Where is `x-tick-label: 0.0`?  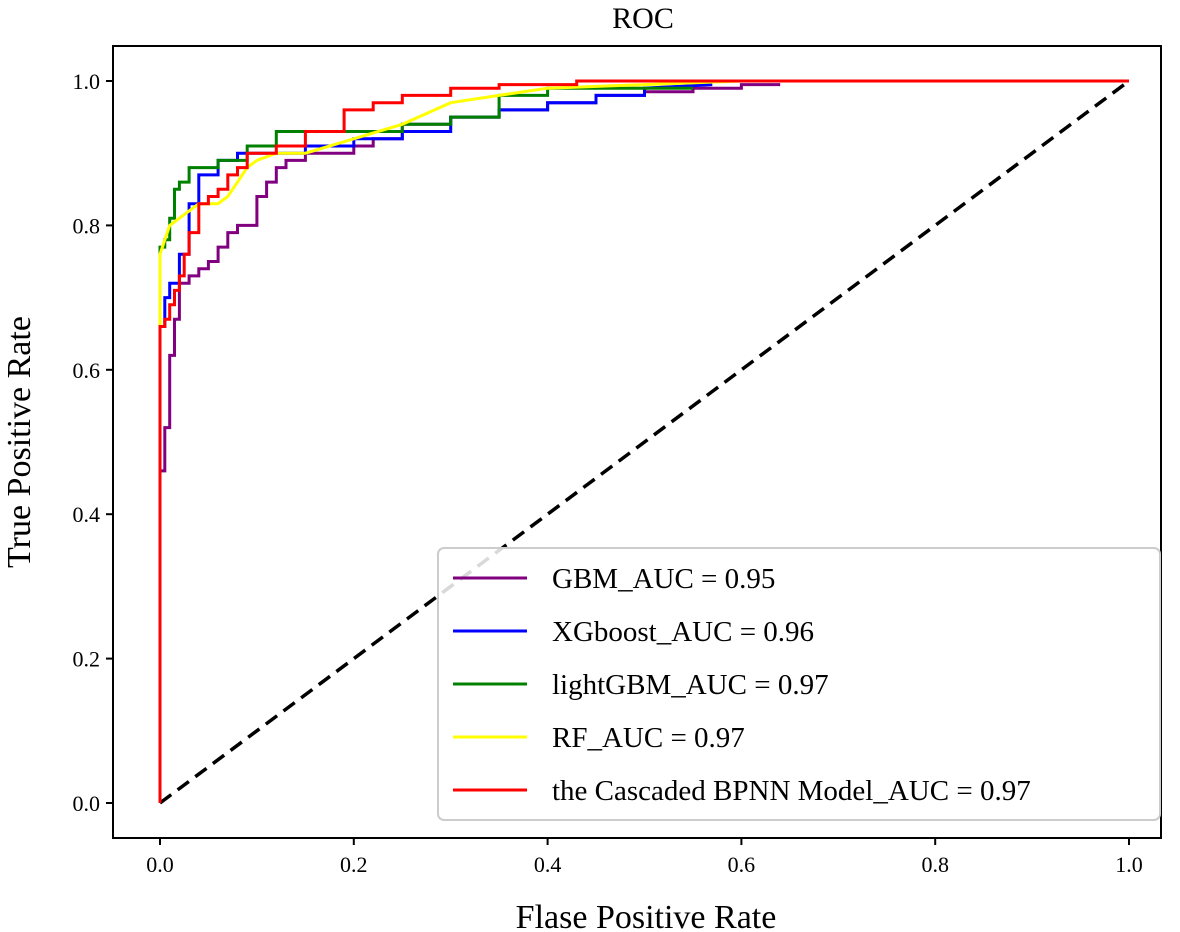 x-tick-label: 0.0 is located at coordinates (160, 864).